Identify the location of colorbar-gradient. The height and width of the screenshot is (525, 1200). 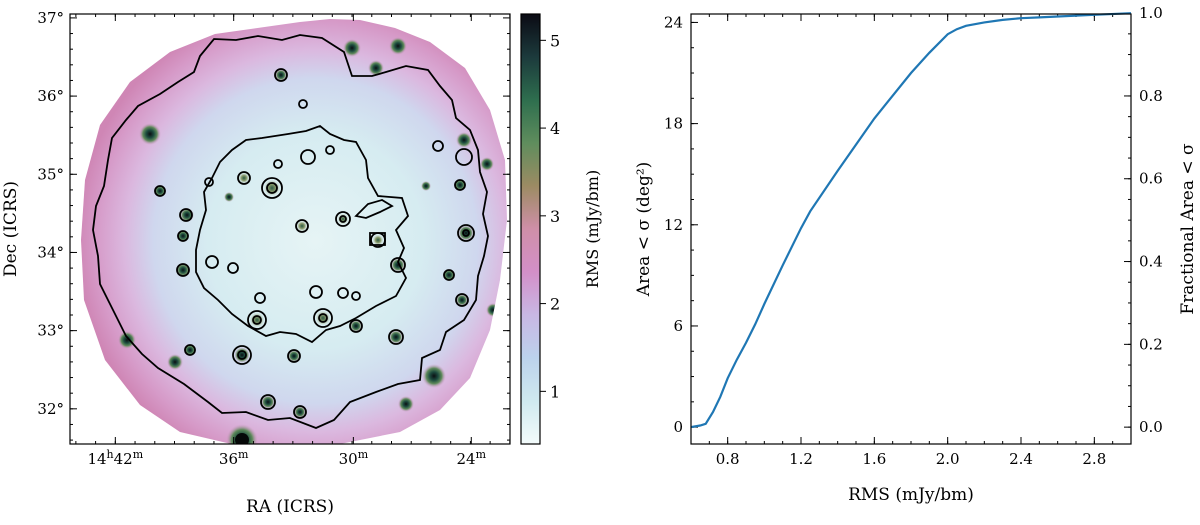
(530, 229).